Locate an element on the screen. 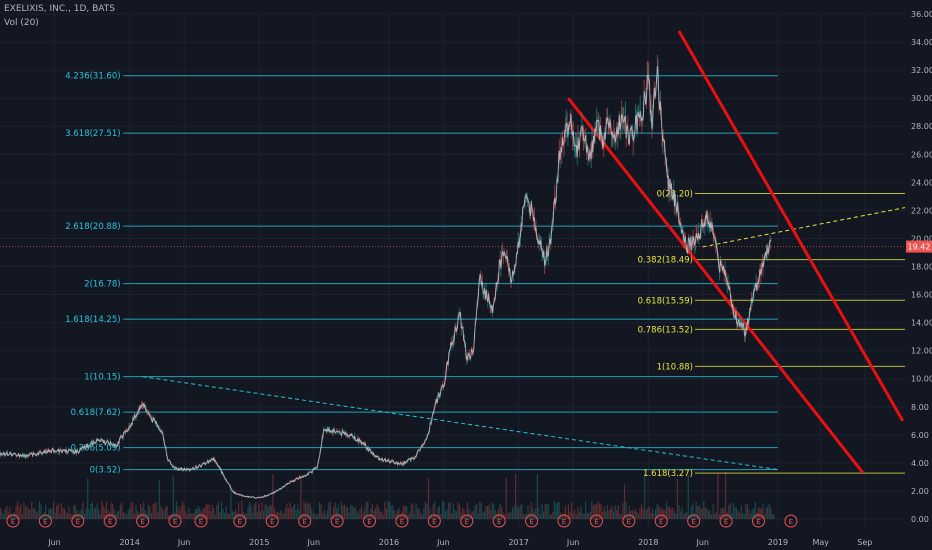 Image resolution: width=932 pixels, height=550 pixels. trend-line-dashed is located at coordinates (460, 423).